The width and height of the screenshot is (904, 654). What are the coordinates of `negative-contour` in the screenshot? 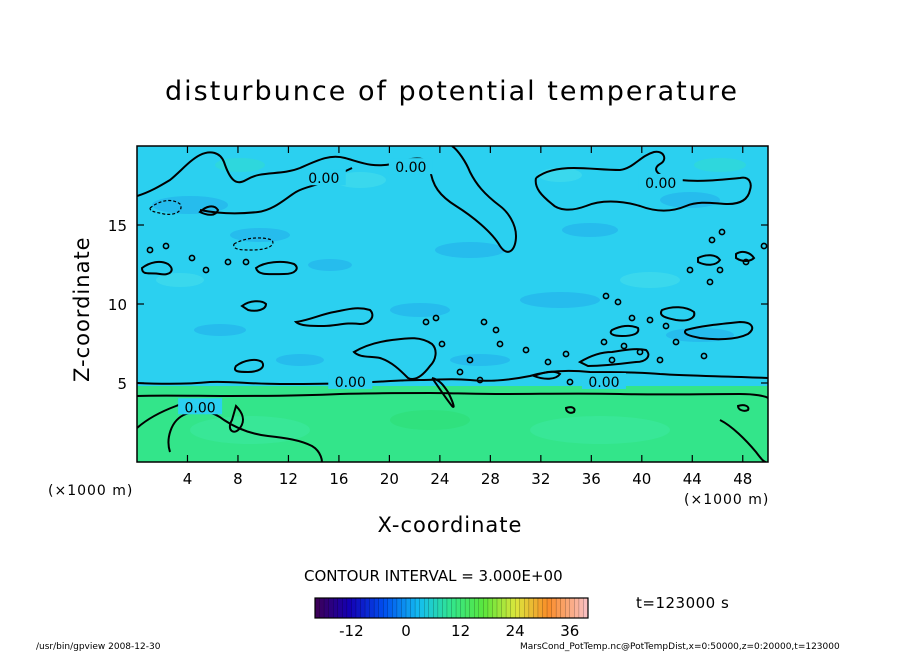 It's located at (165, 207).